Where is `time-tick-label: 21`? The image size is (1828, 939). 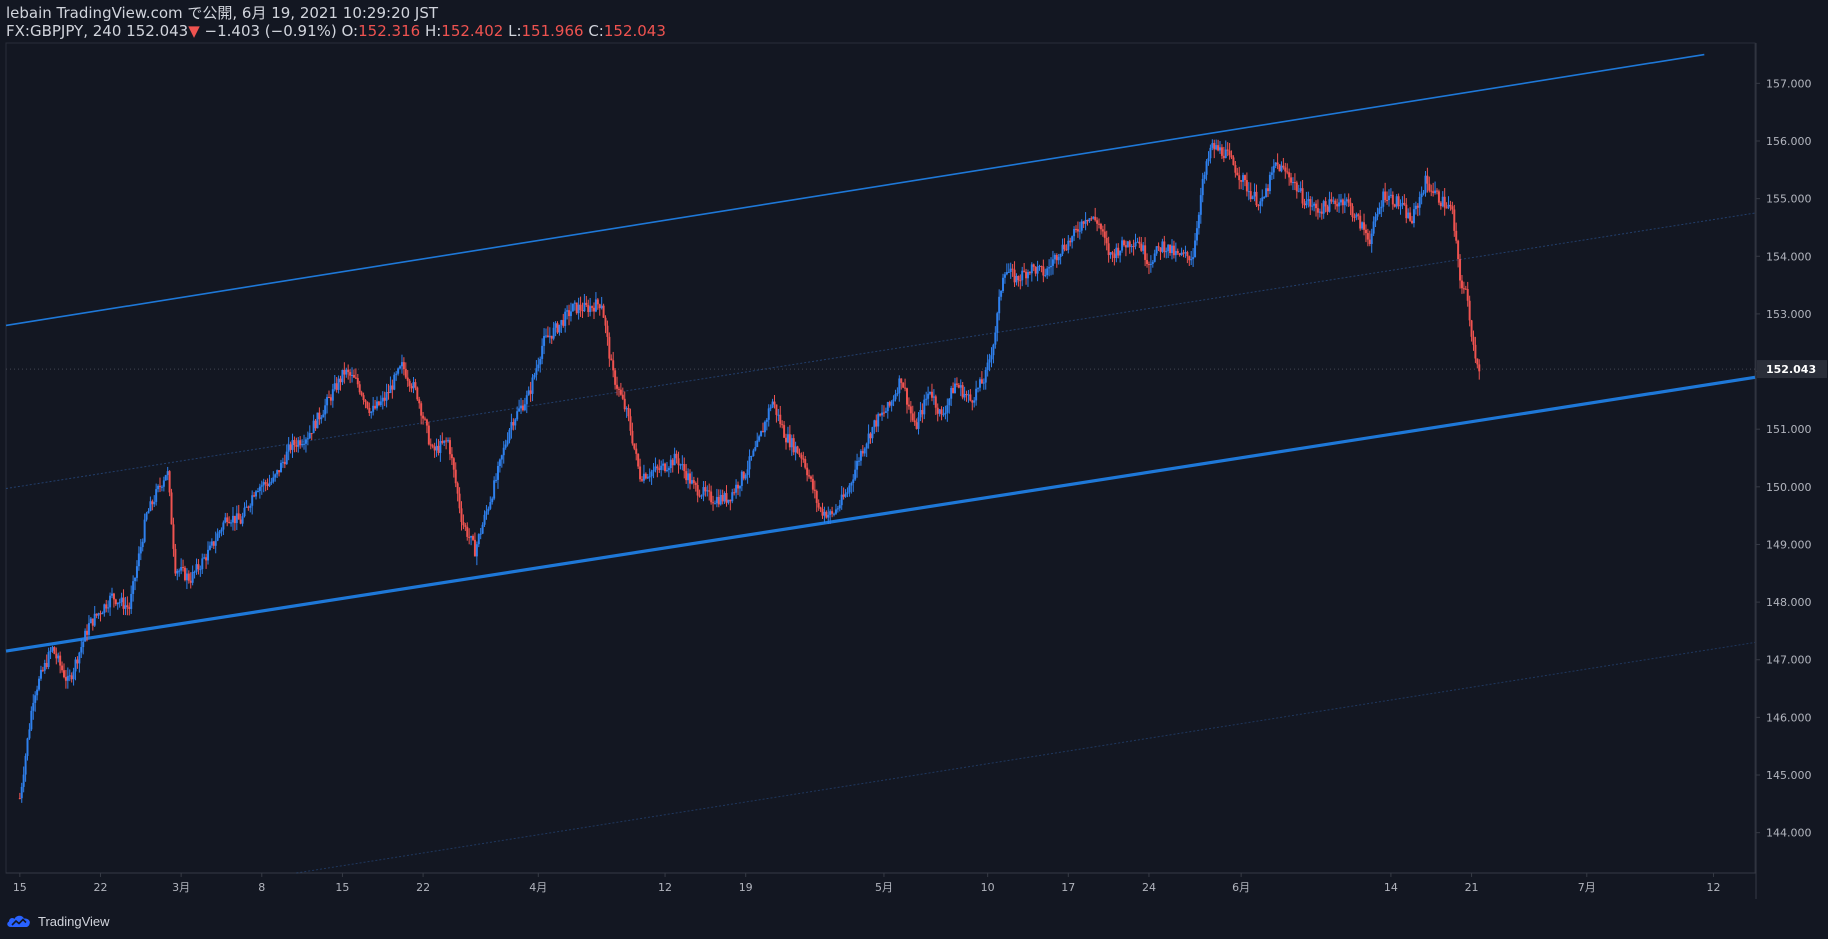 time-tick-label: 21 is located at coordinates (1472, 887).